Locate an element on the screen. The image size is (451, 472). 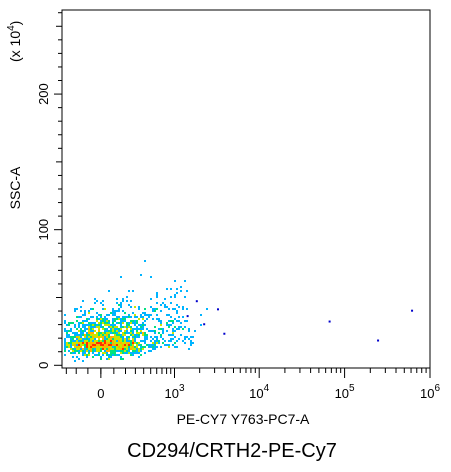
y-tick-label: 100 is located at coordinates (43, 230).